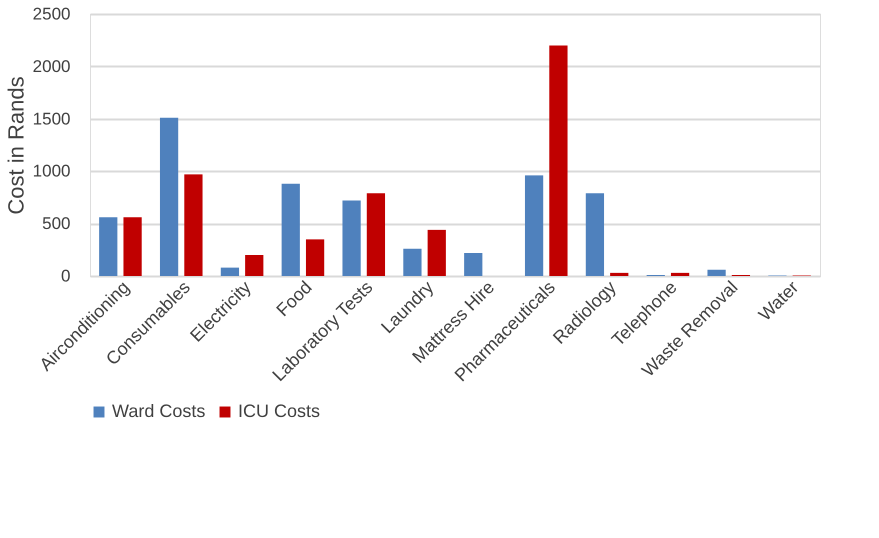 The image size is (879, 538). Describe the element at coordinates (51, 66) in the screenshot. I see `y-tick-label: 2000` at that location.